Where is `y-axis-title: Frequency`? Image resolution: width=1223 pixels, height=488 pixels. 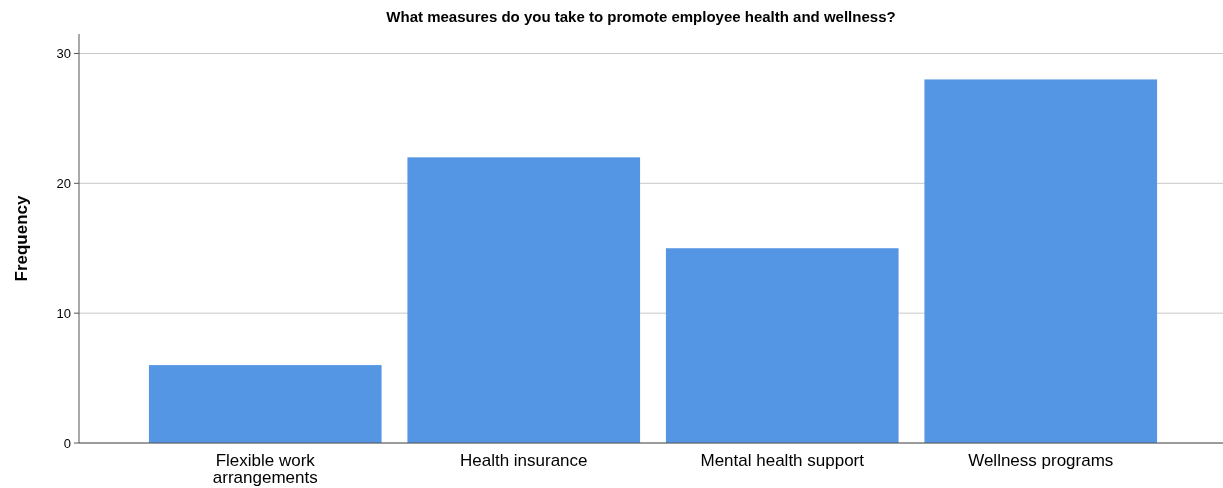
y-axis-title: Frequency is located at coordinates (21, 238).